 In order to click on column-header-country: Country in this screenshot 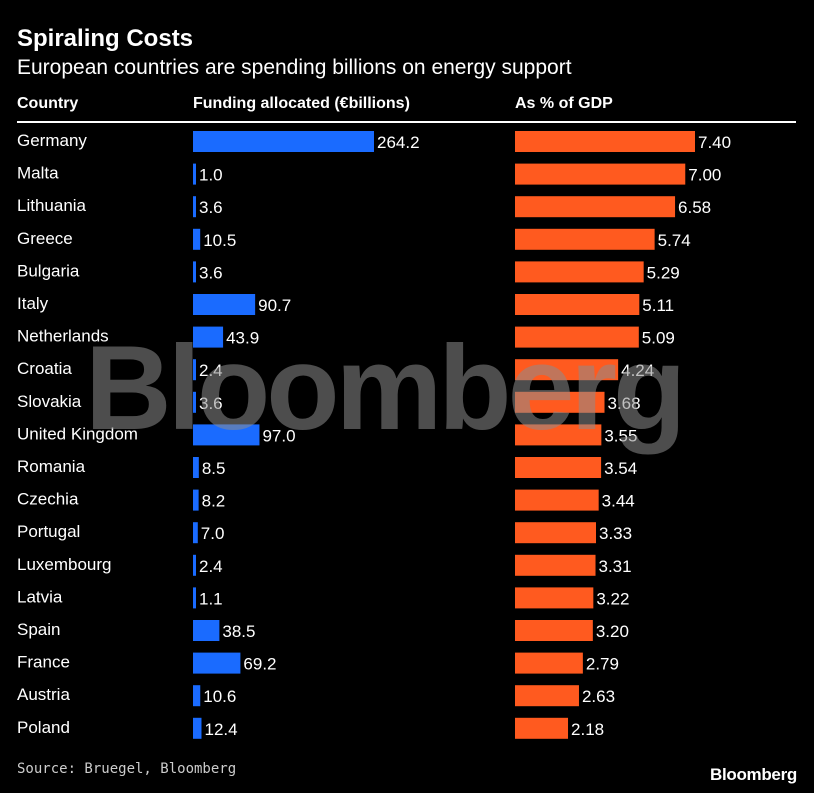, I will do `click(48, 103)`.